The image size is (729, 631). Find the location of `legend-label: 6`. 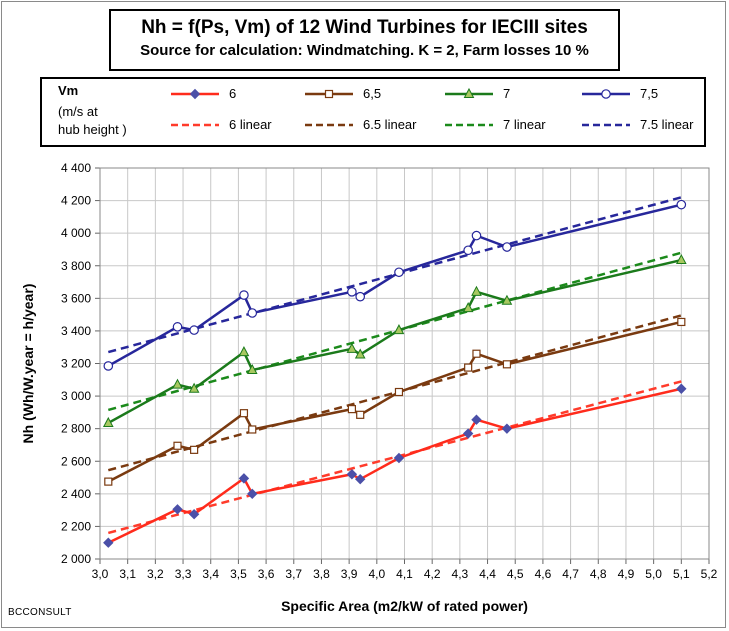

legend-label: 6 is located at coordinates (233, 93).